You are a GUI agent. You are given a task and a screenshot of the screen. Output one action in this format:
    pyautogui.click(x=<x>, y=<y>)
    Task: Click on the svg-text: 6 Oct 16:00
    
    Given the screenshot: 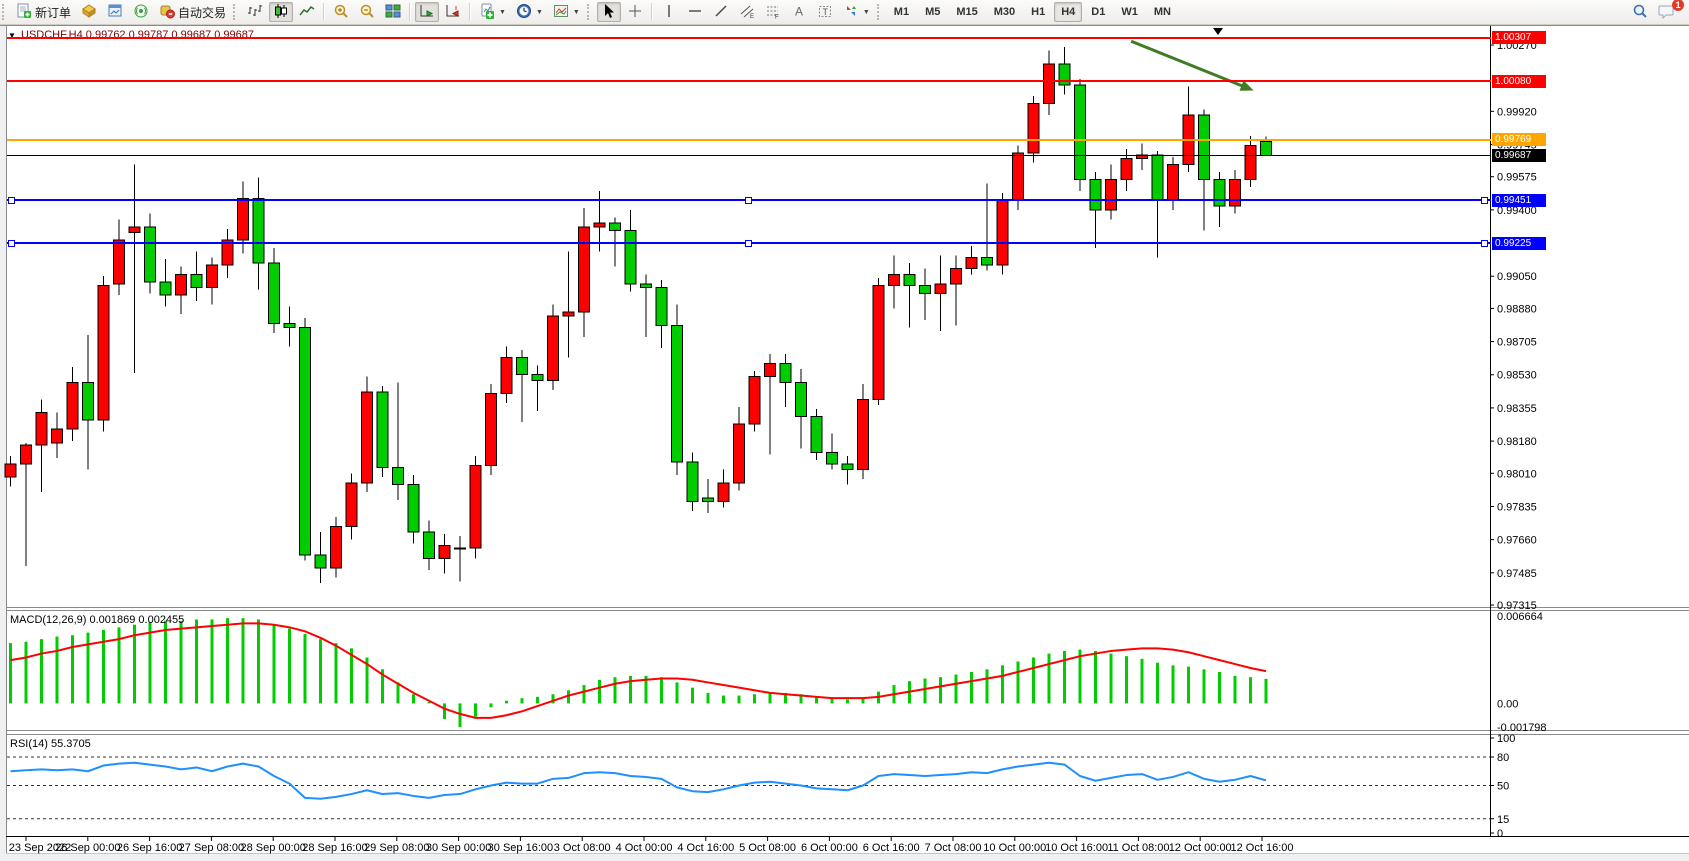 What is the action you would take?
    pyautogui.click(x=891, y=848)
    